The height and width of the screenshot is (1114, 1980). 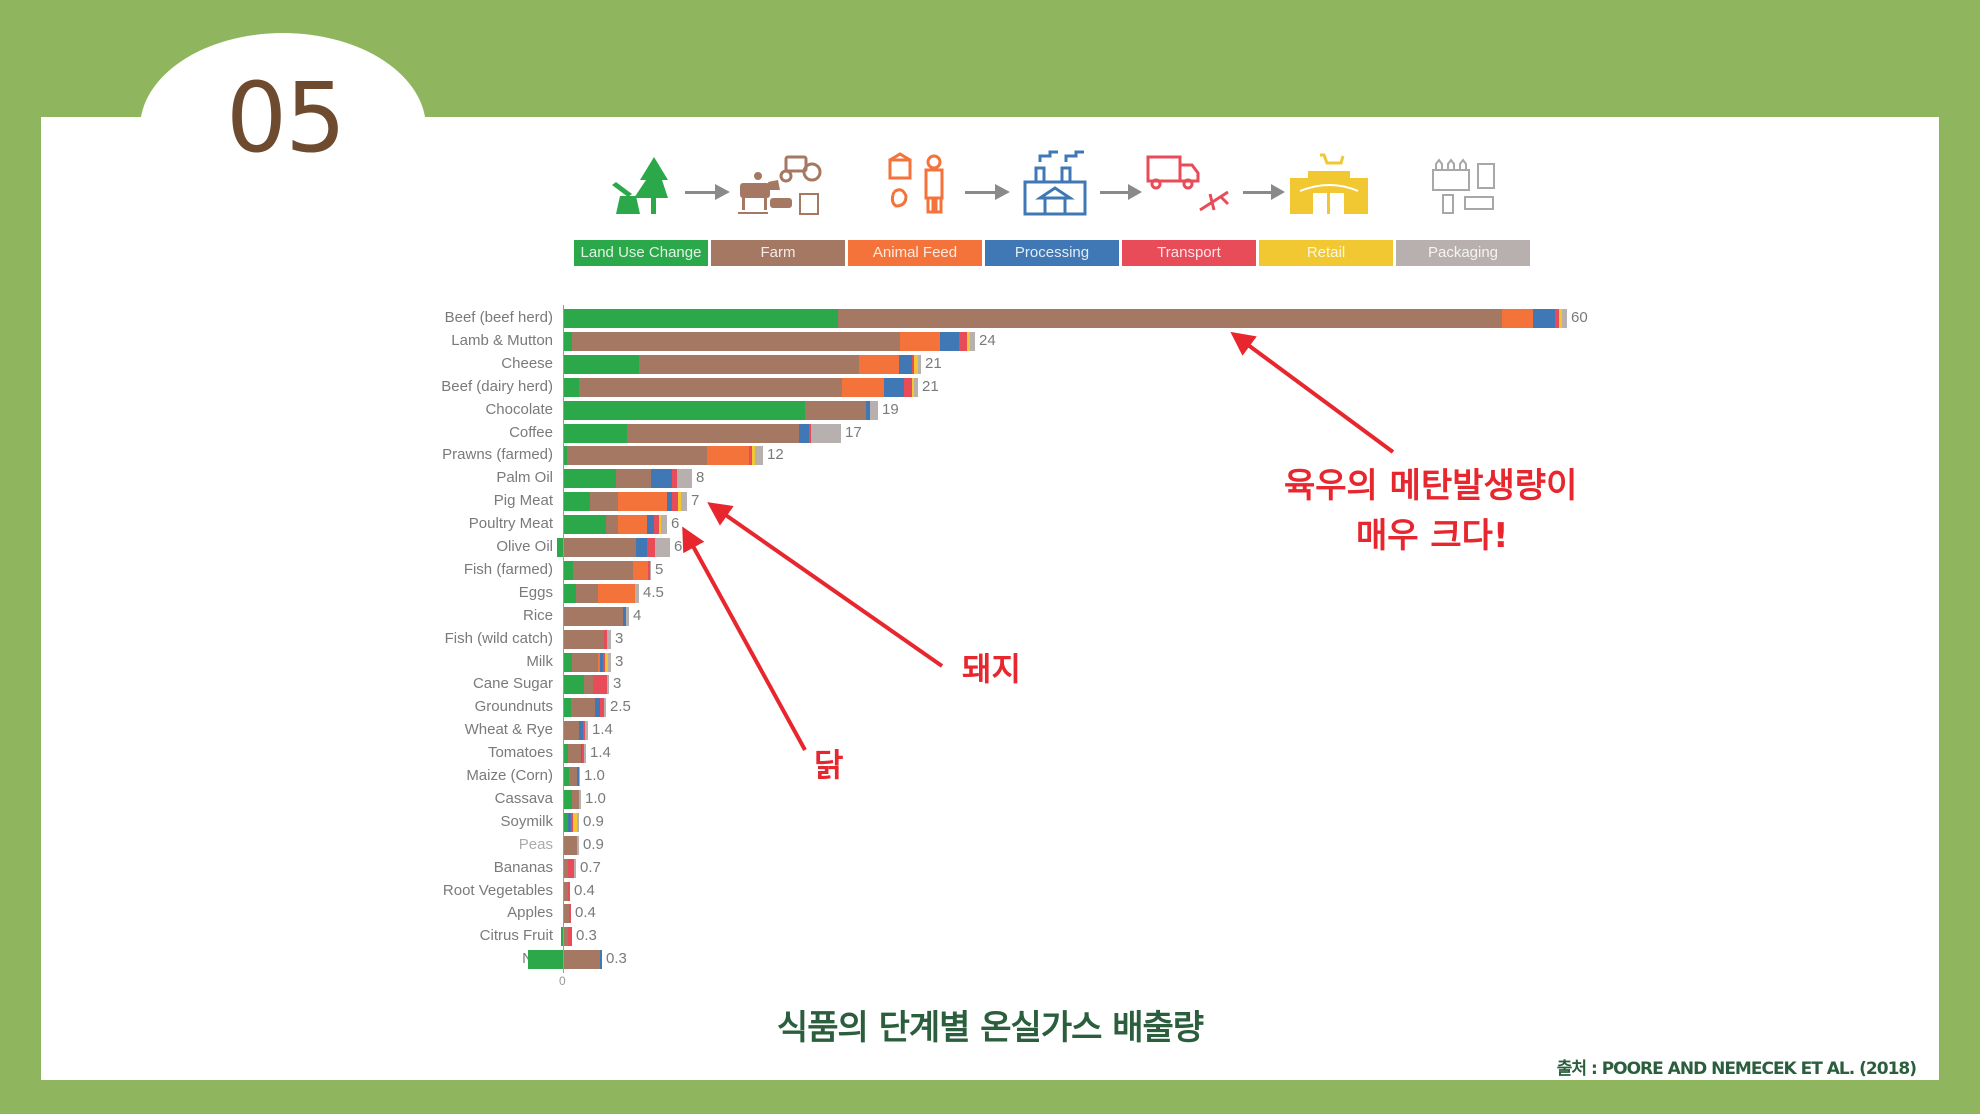 I want to click on bar-value-label: 2.5, so click(x=620, y=707).